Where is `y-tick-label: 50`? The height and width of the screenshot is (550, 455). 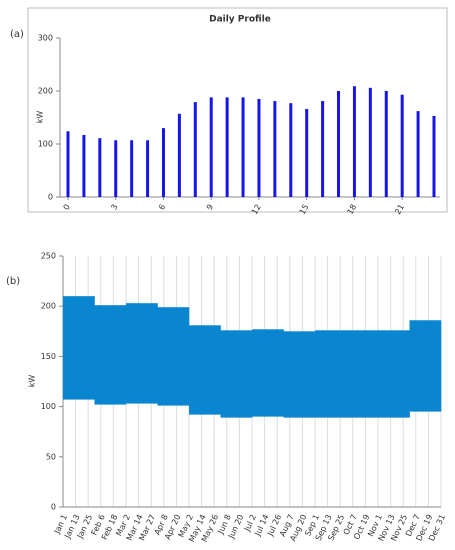
y-tick-label: 50 is located at coordinates (51, 456).